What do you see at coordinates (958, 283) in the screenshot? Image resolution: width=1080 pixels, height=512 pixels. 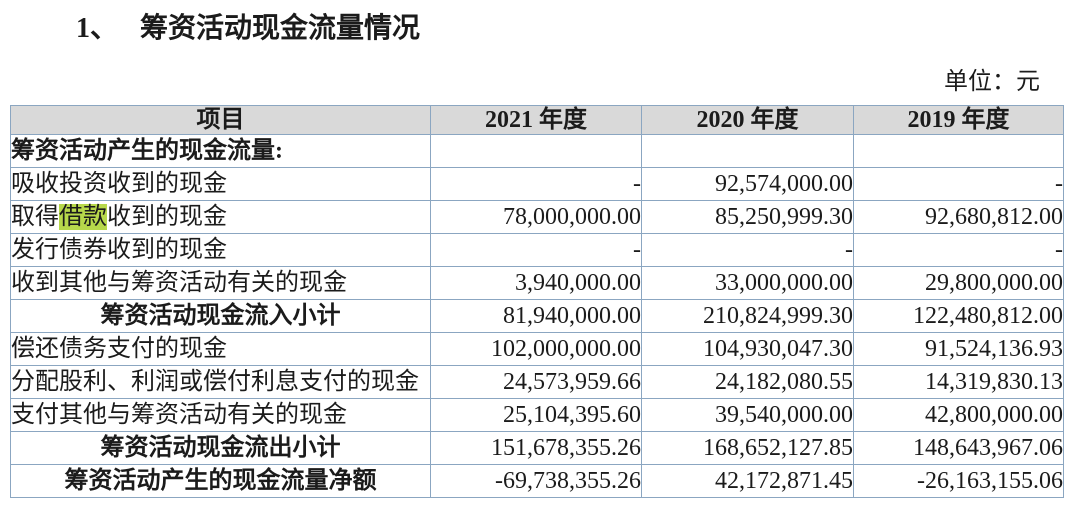 I see `value-cell: 29,800,000.00` at bounding box center [958, 283].